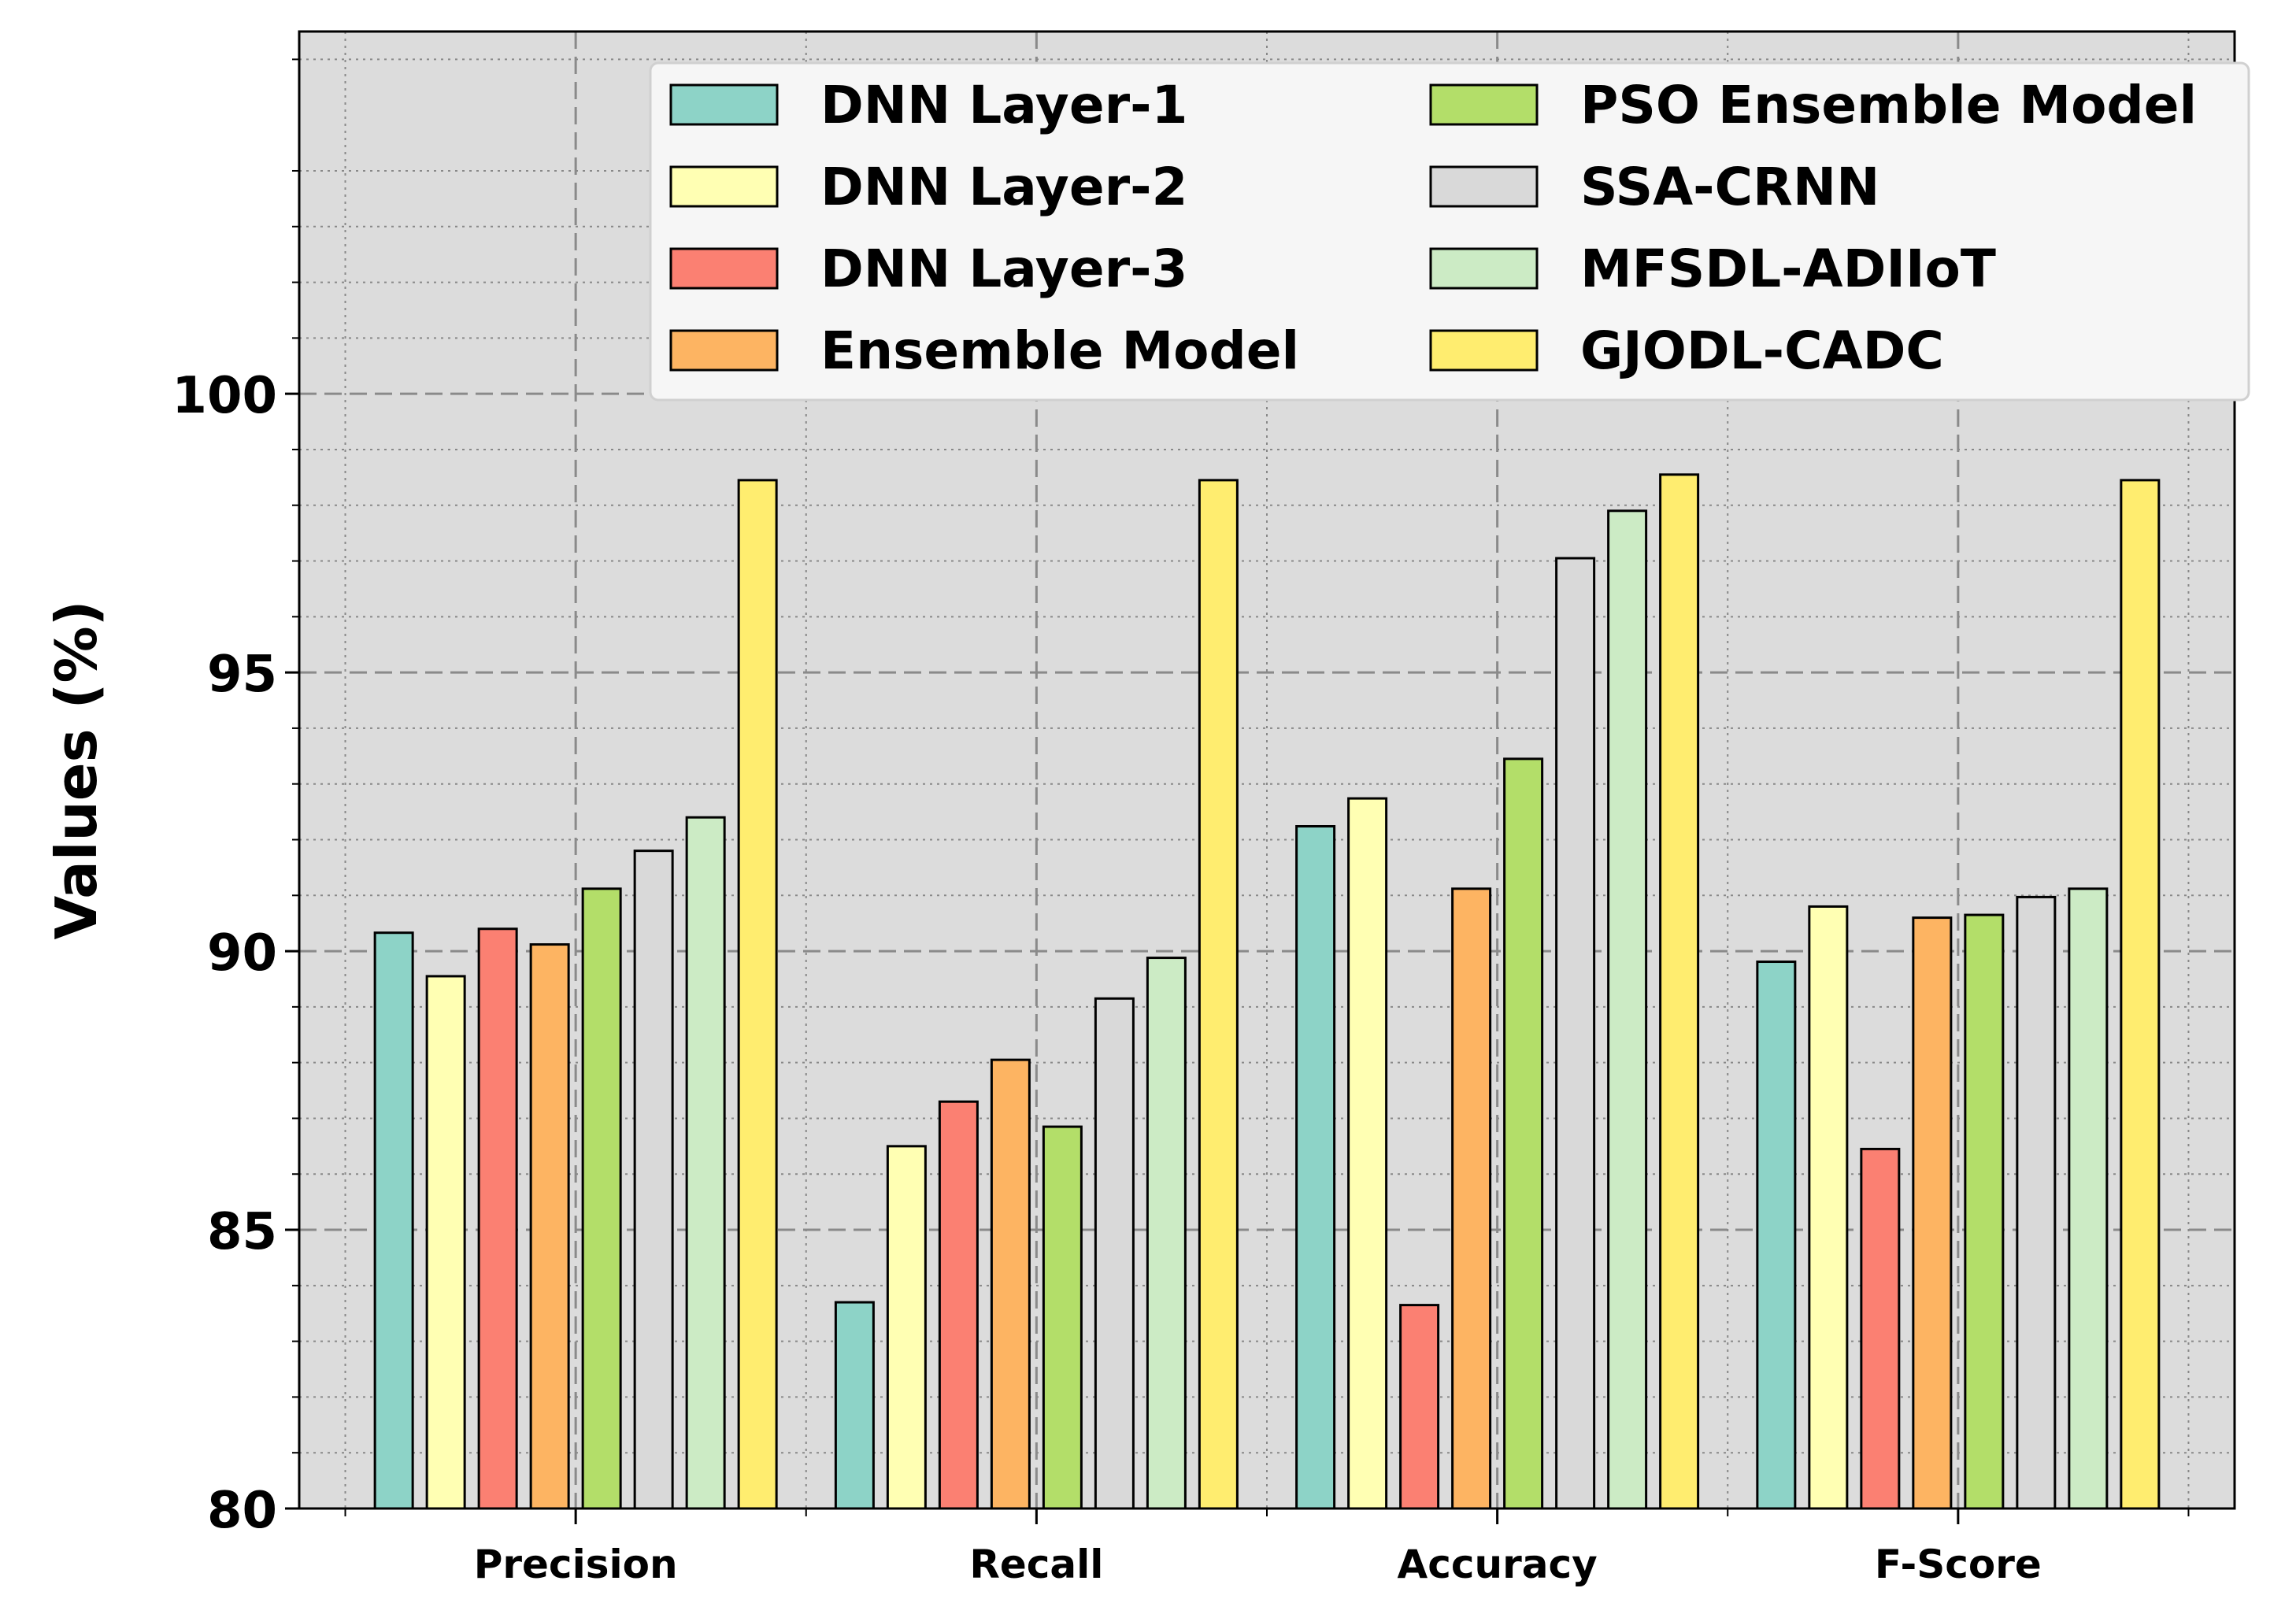  Describe the element at coordinates (1776, 1235) in the screenshot. I see `bar-dnn-layer-1-f-score` at that location.